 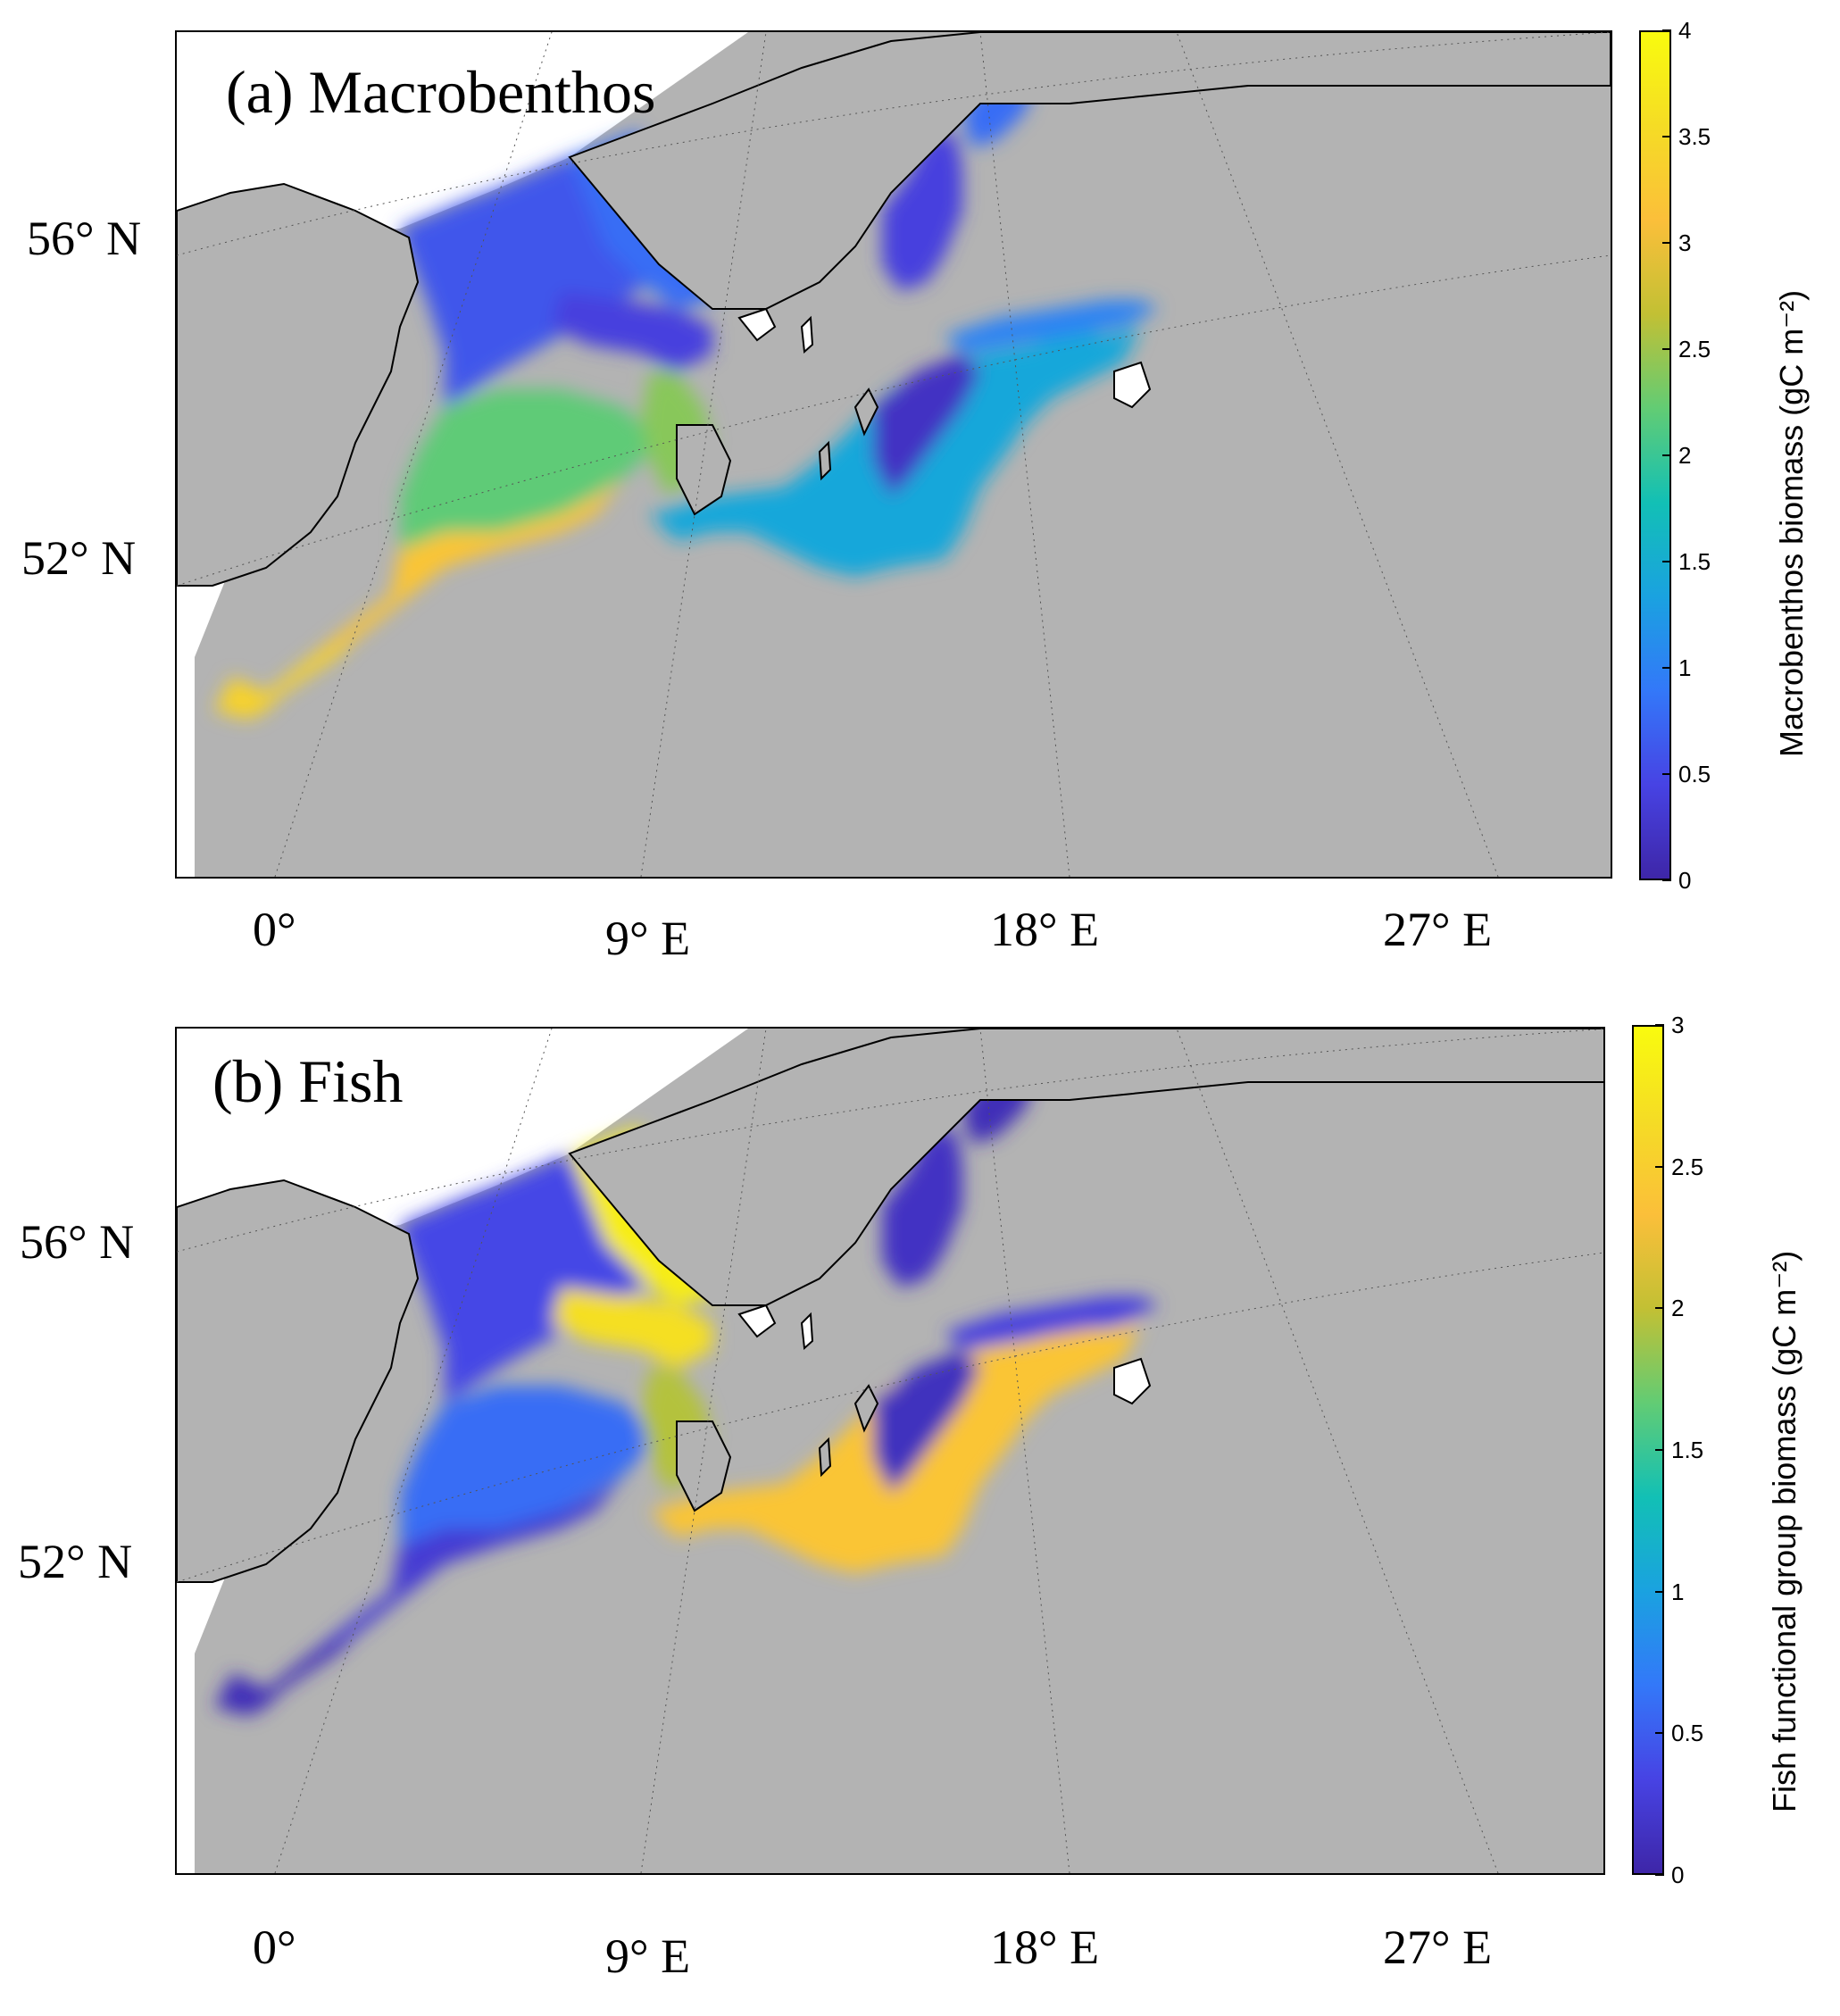 What do you see at coordinates (1694, 136) in the screenshot?
I see `colorbar-tick-label: 3.5` at bounding box center [1694, 136].